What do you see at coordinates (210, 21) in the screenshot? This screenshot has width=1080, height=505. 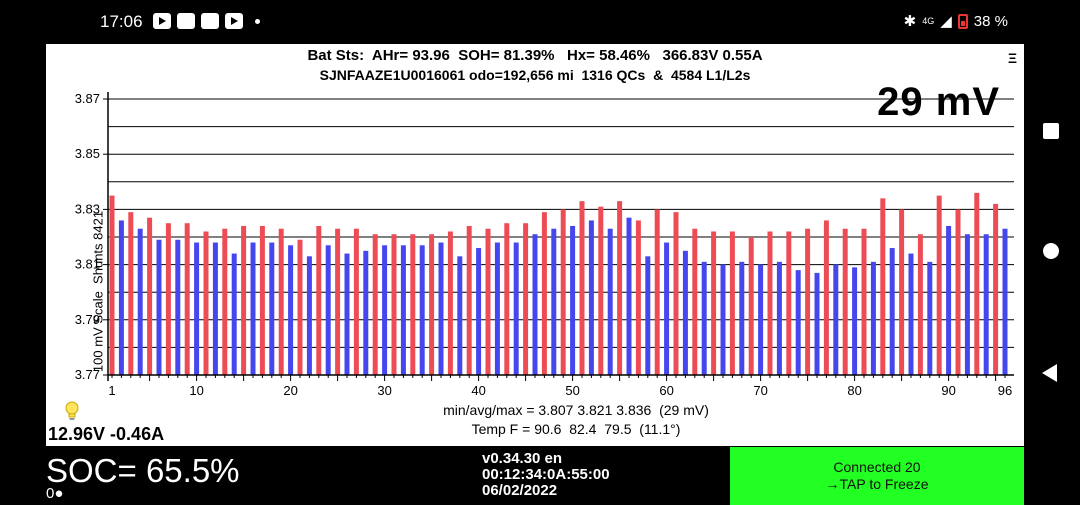 I see `app-notification-icon` at bounding box center [210, 21].